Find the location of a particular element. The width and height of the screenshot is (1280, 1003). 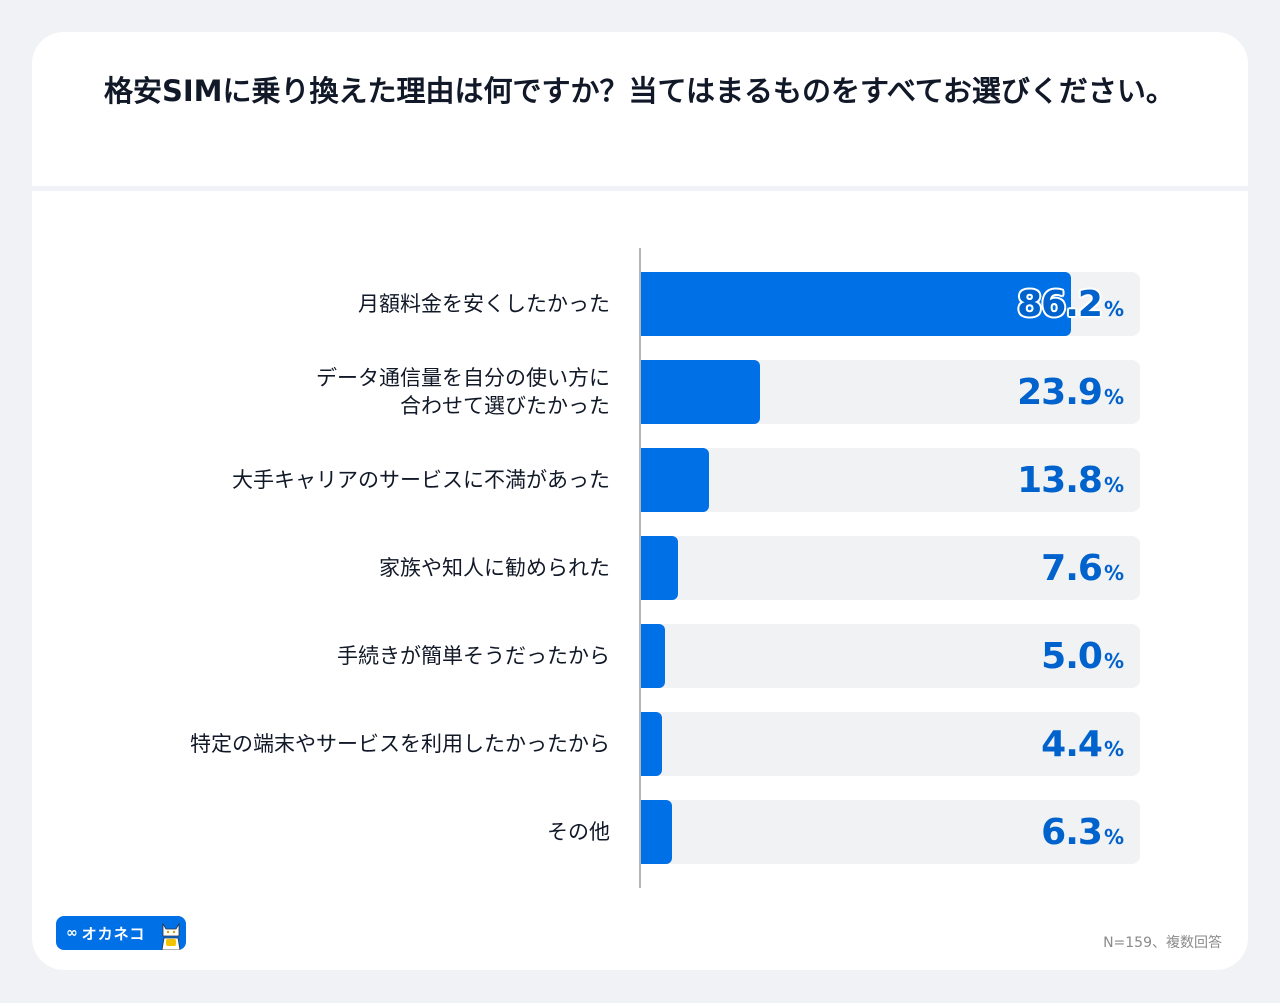

value-label: 13.8% is located at coordinates (1070, 480).